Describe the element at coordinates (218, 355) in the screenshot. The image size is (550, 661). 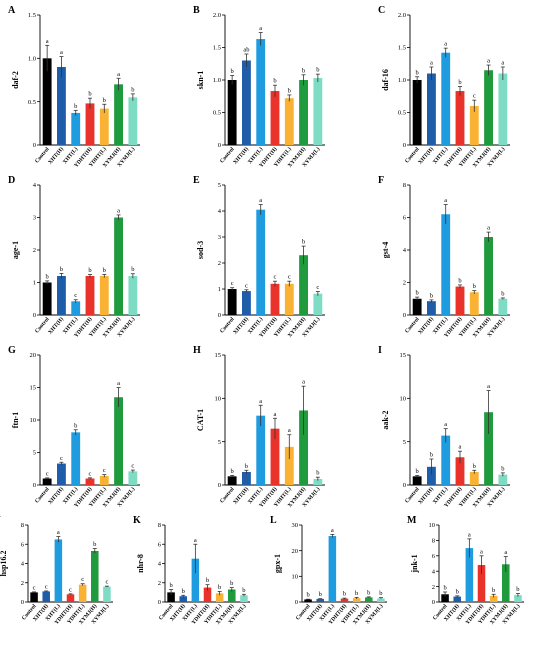
I see `y-tick-label: 15` at that location.